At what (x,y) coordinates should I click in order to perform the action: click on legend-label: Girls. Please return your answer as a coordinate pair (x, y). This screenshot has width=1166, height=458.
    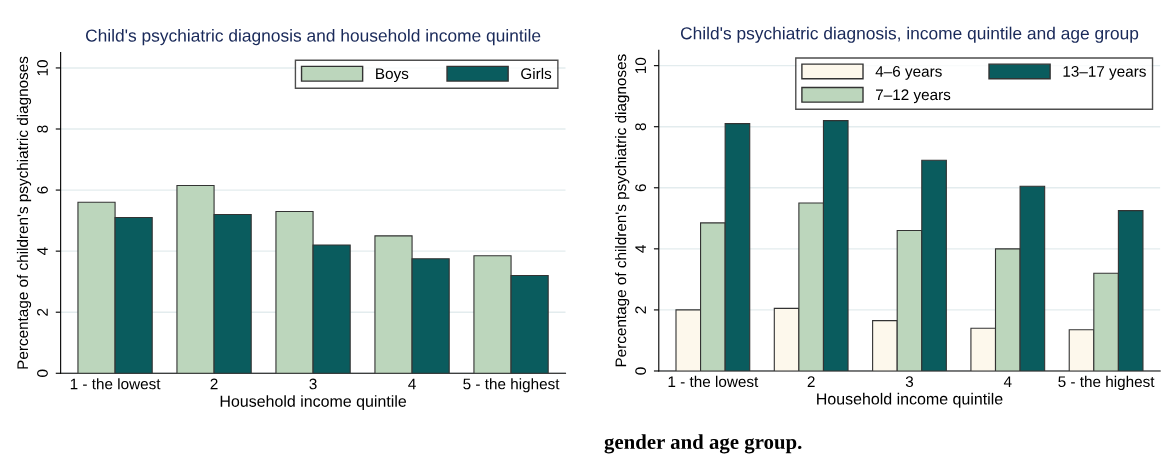
    Looking at the image, I should click on (536, 73).